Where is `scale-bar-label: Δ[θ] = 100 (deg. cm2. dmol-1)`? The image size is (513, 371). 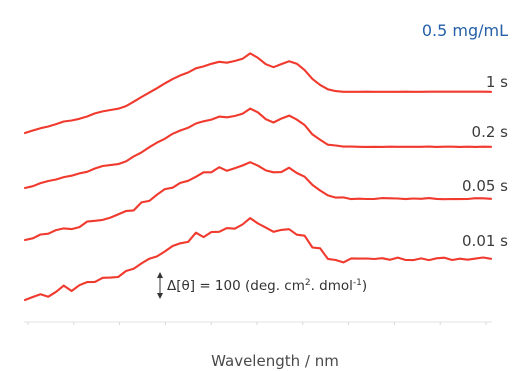 scale-bar-label: Δ[θ] = 100 (deg. cm2. dmol-1) is located at coordinates (267, 286).